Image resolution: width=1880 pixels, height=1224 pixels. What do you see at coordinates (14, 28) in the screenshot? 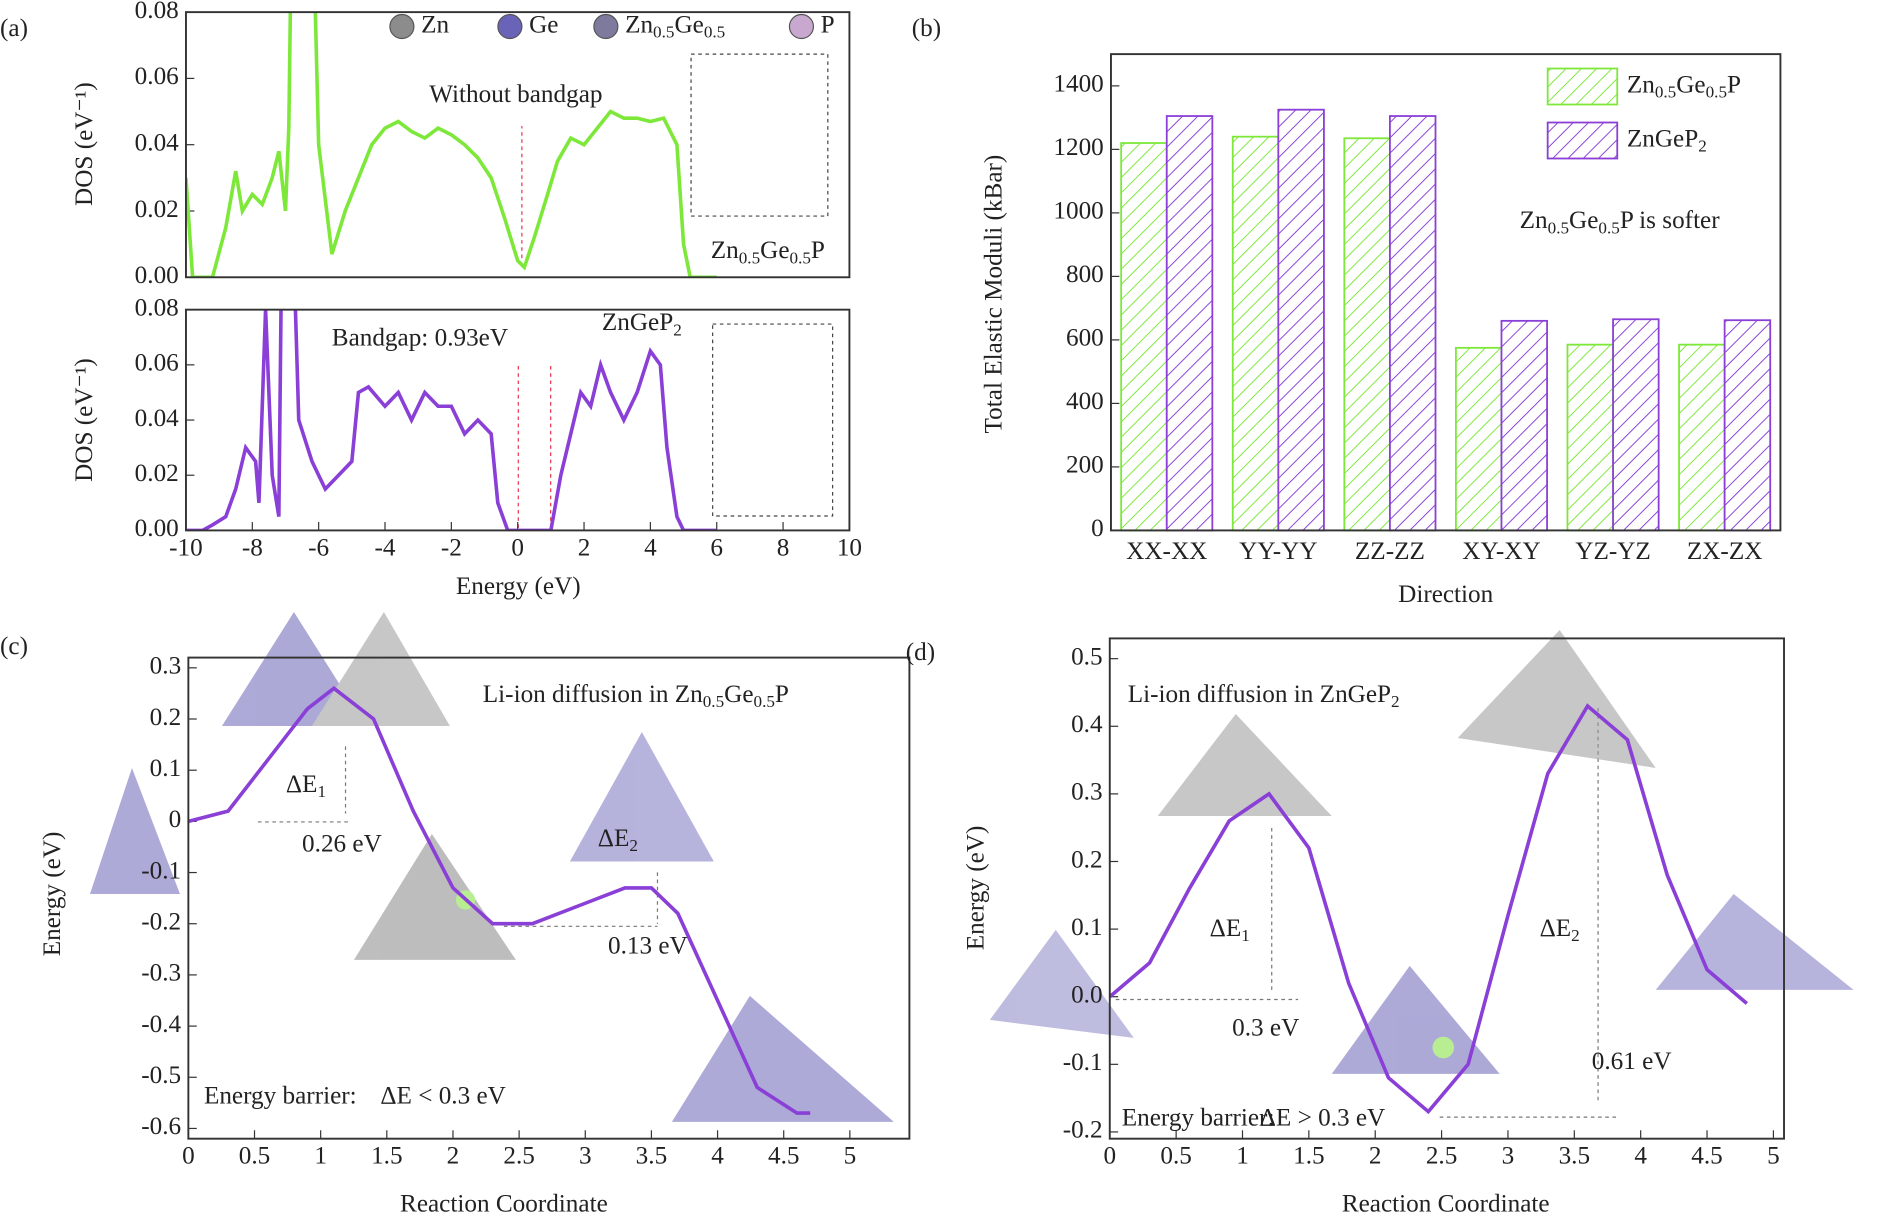
I see `panel-label: (a)` at bounding box center [14, 28].